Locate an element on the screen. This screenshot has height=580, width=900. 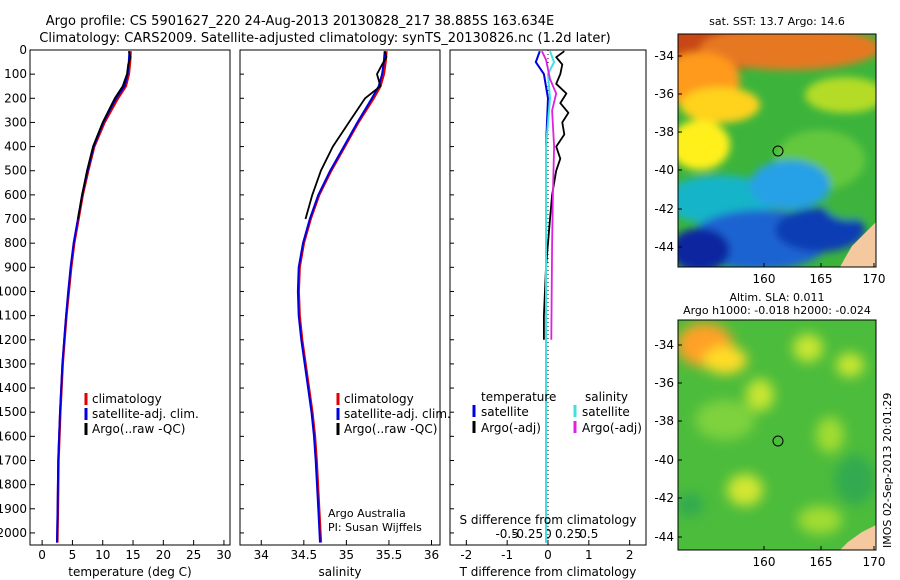
salinity-axis-ticks: 34 34.5 35 35.5 36 is located at coordinates (346, 551).